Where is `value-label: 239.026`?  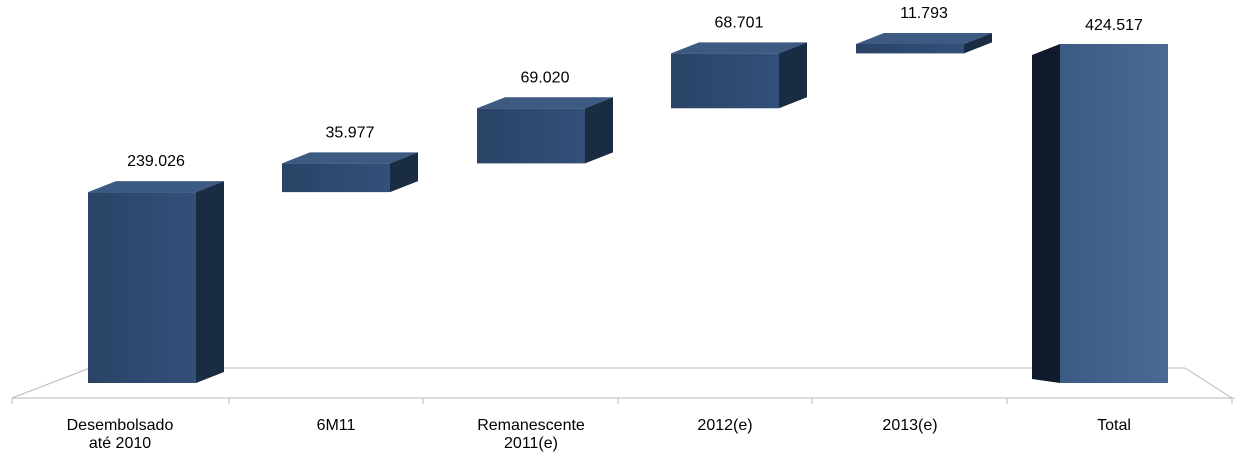 value-label: 239.026 is located at coordinates (156, 161).